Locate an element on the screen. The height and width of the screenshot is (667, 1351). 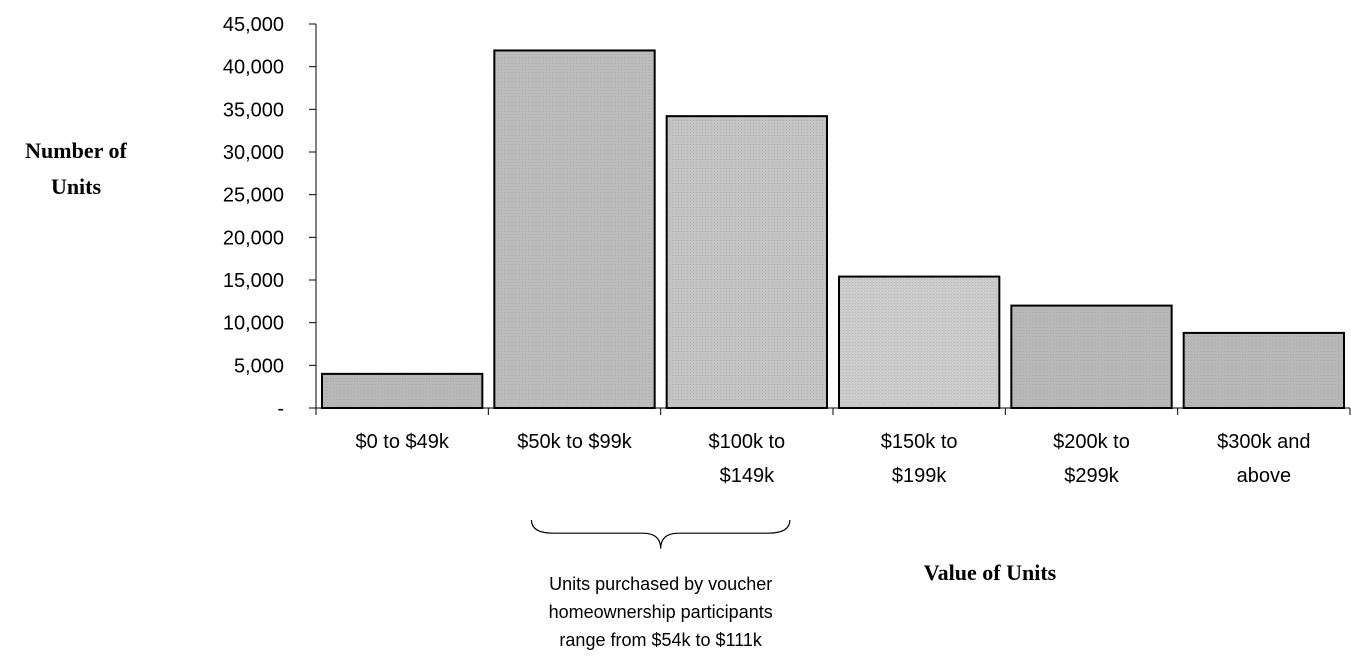
x-tick-label: $200k to is located at coordinates (1091, 442).